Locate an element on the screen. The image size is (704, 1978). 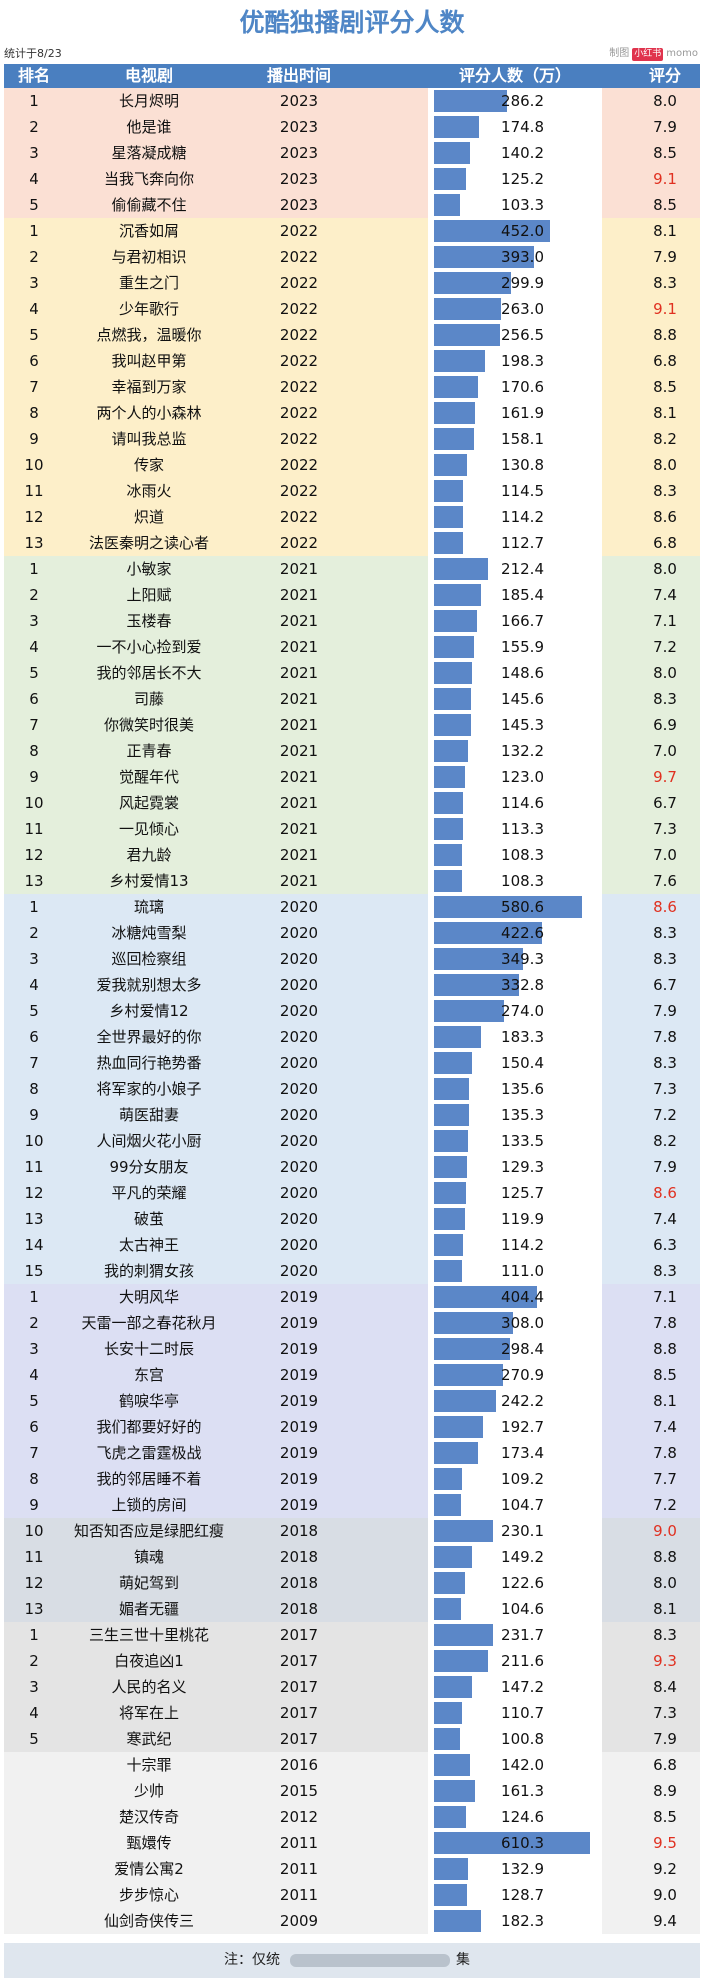
table-row: 4 将军在上 2017 110.7 7.3 is located at coordinates (352, 1713).